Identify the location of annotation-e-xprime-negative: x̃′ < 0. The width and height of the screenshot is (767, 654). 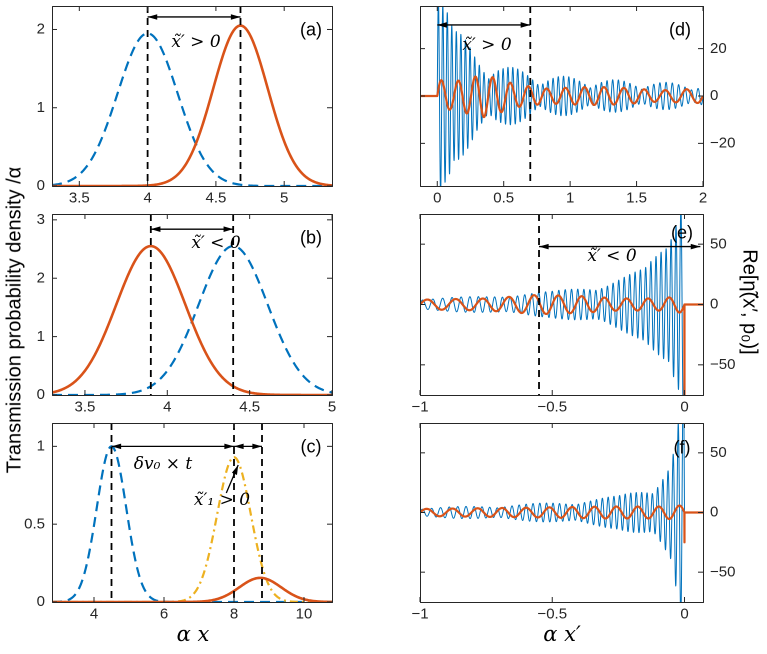
(612, 256).